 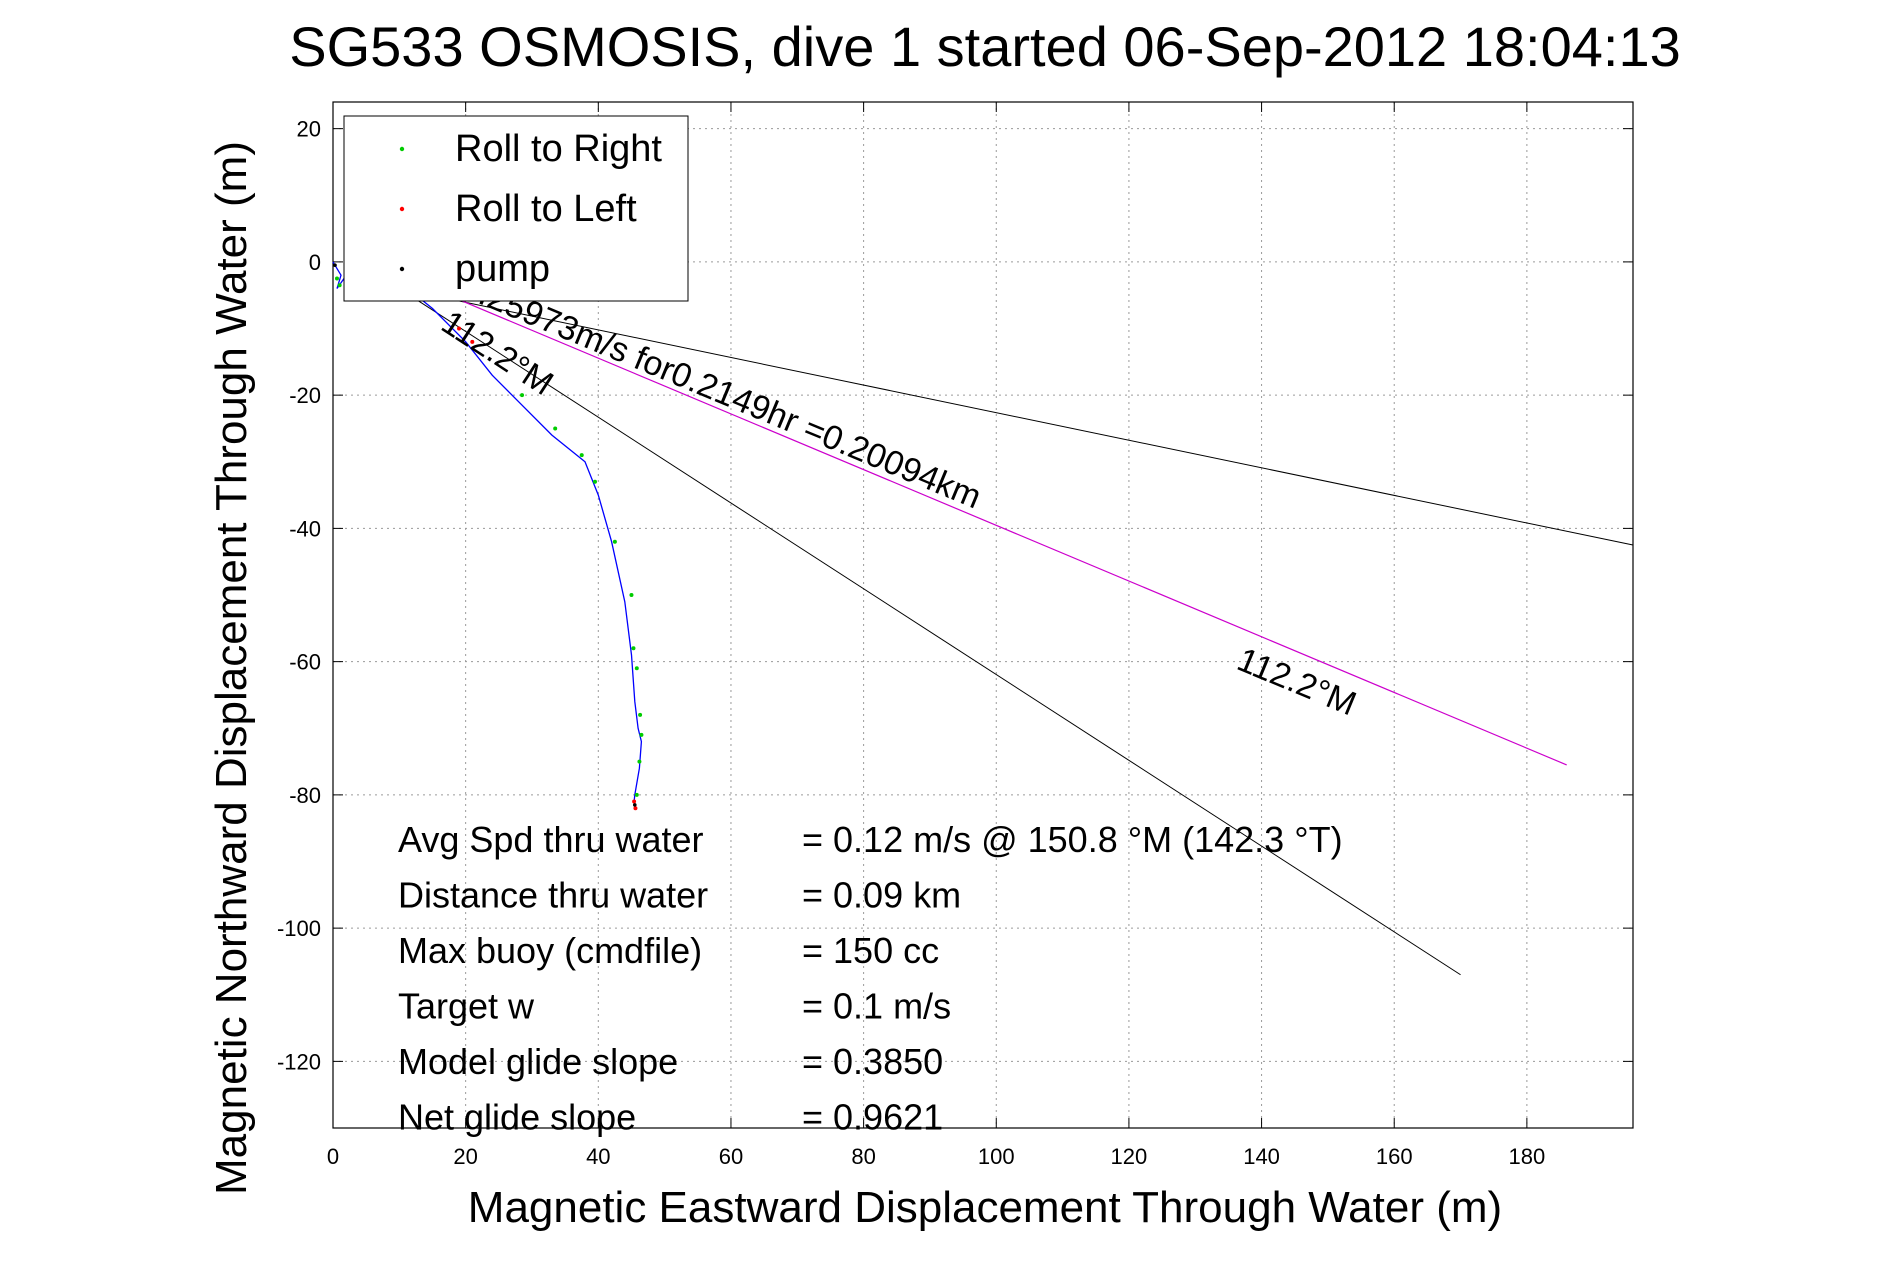 I want to click on y-tick-label: 0, so click(x=315, y=262).